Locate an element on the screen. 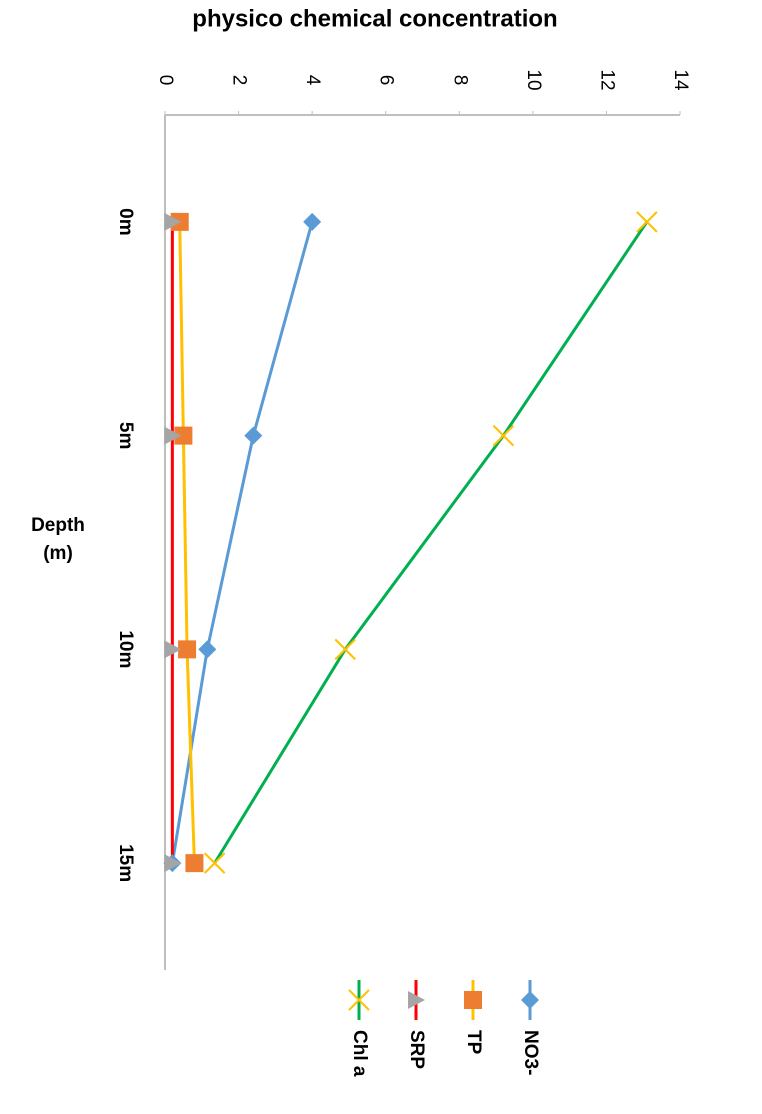  x-tick-label: 14 is located at coordinates (680, 80).